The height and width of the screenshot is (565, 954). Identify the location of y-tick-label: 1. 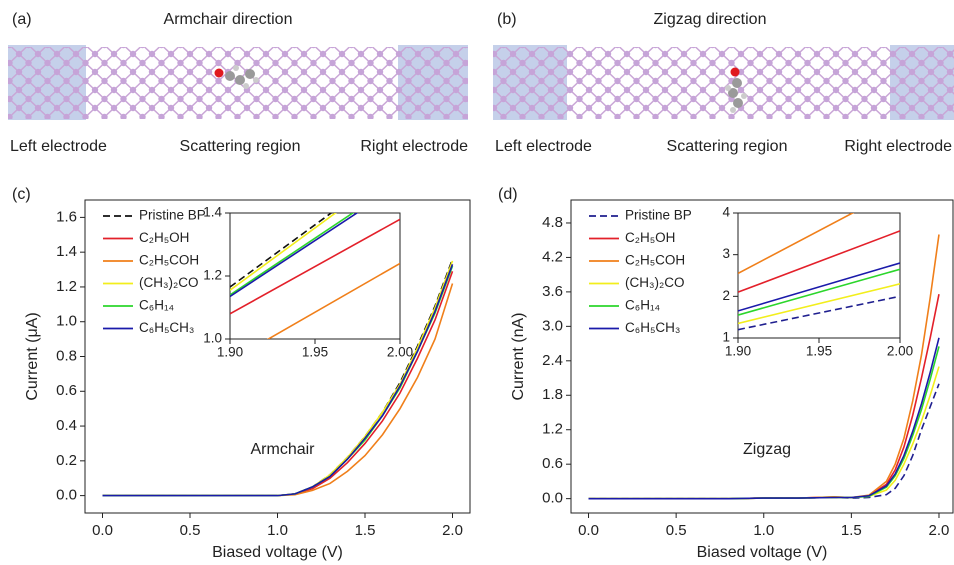
(726, 337).